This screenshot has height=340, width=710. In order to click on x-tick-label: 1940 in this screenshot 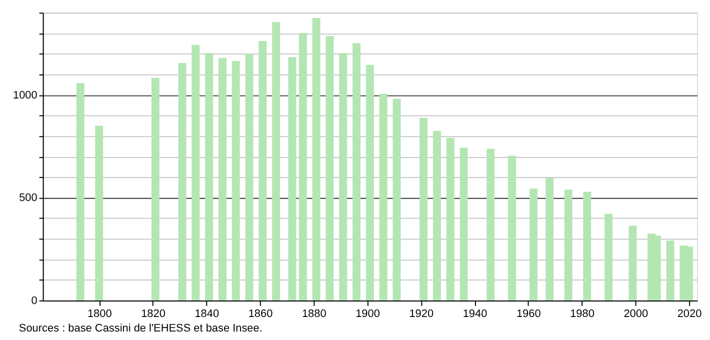, I will do `click(475, 314)`.